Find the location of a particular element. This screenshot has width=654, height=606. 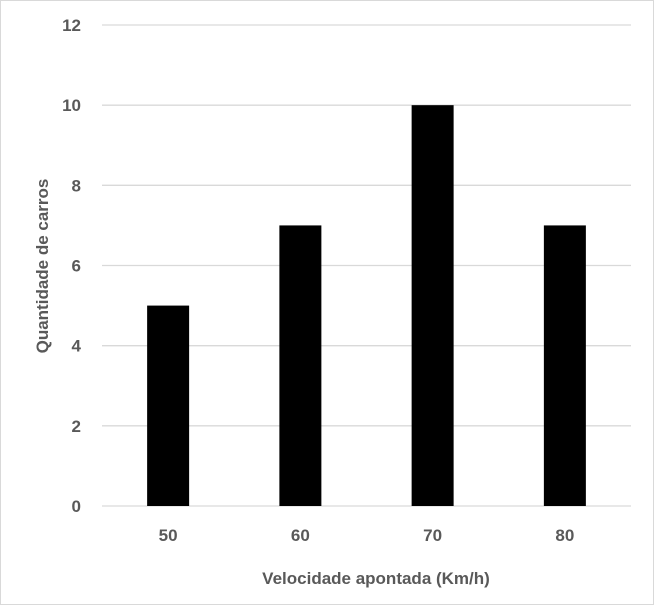

y-tick-label: 4 is located at coordinates (77, 346).